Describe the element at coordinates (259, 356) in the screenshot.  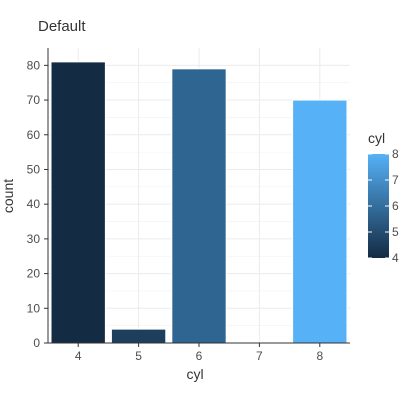
I see `x-tick-label: 7` at that location.